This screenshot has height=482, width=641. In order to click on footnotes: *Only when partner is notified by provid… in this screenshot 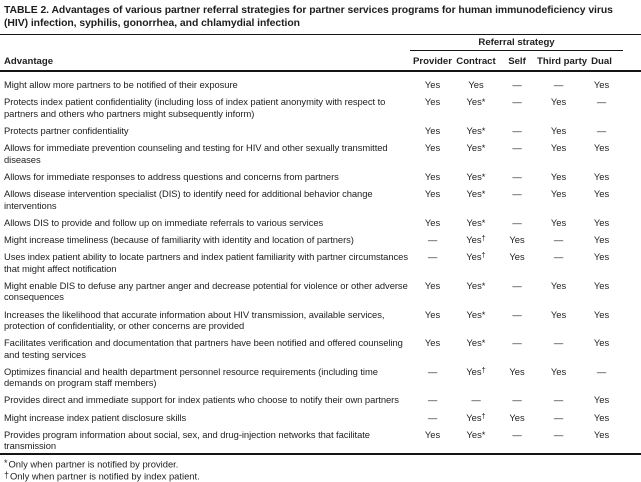, I will do `click(320, 468)`.